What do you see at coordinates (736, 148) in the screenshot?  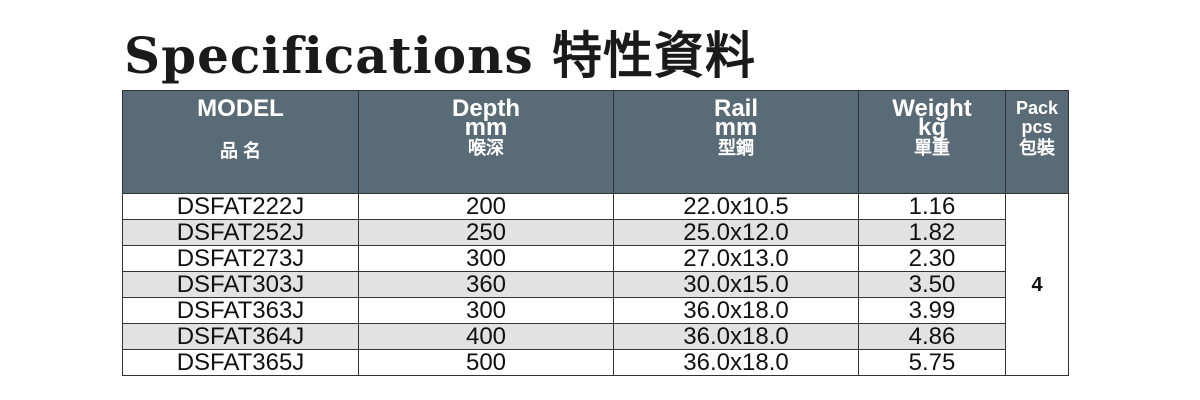 I see `header-rail-cn: 型鋼` at bounding box center [736, 148].